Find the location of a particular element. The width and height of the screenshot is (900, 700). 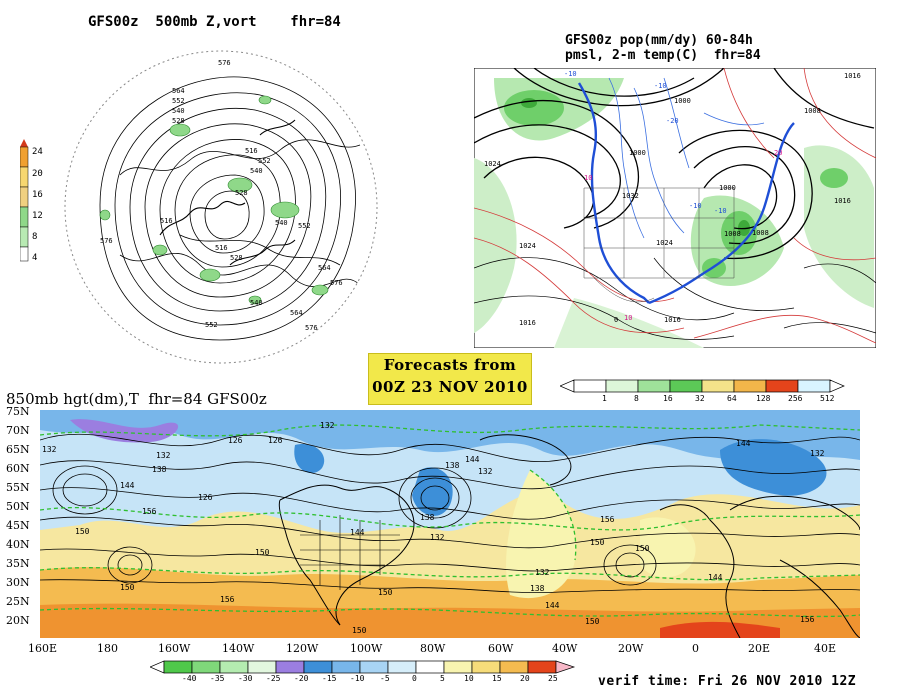

lon-label: 20W is located at coordinates (631, 648).